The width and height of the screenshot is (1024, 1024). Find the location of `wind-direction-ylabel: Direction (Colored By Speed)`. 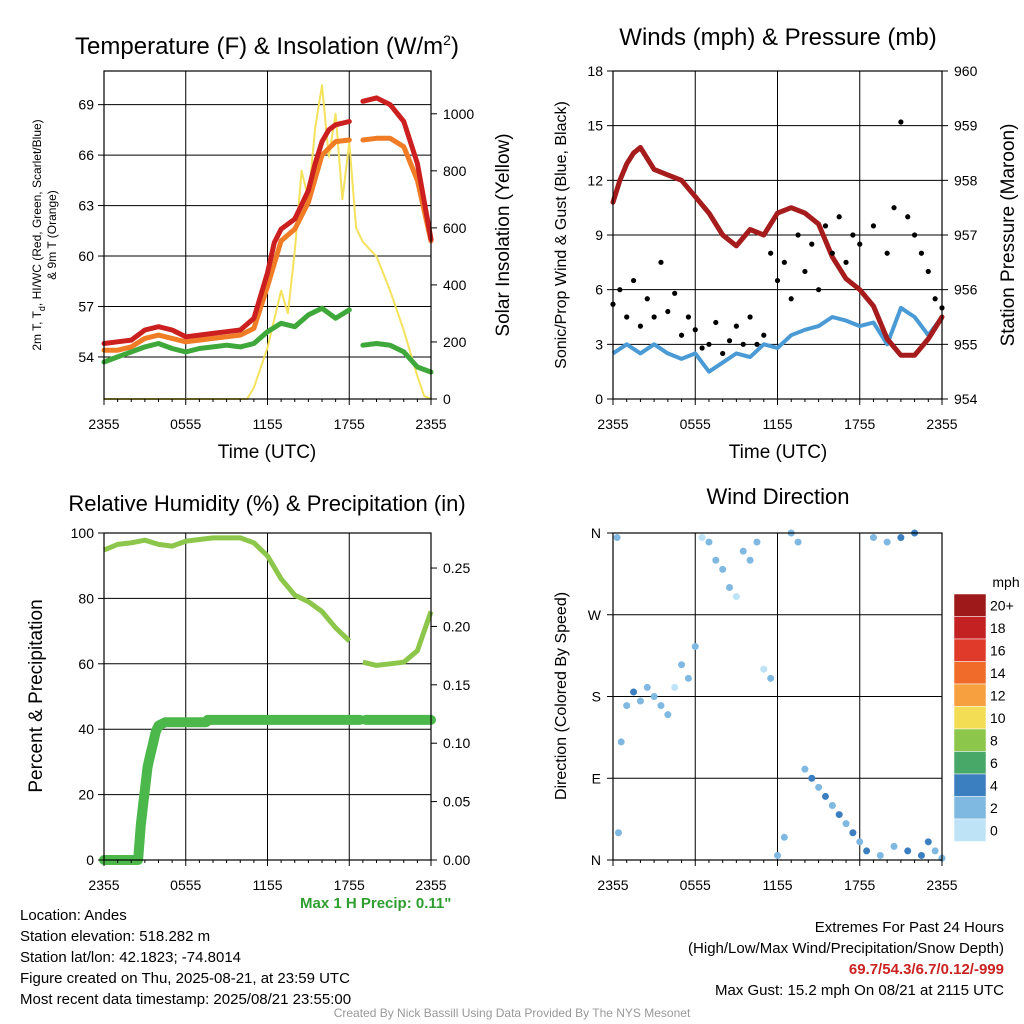

wind-direction-ylabel: Direction (Colored By Speed) is located at coordinates (561, 696).